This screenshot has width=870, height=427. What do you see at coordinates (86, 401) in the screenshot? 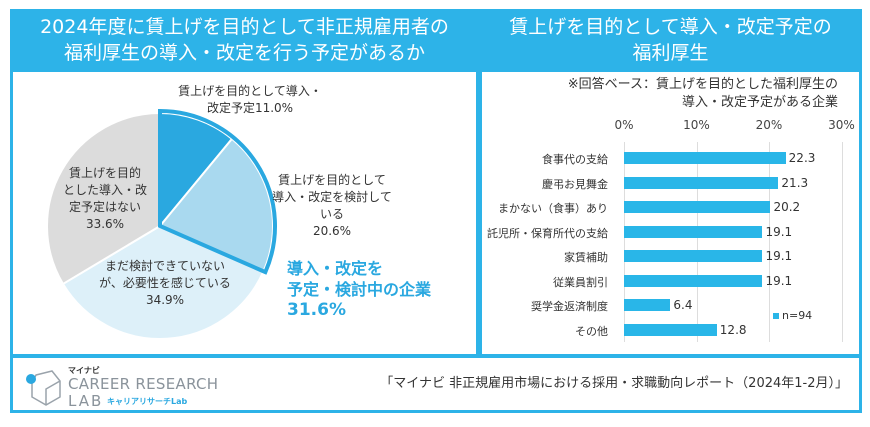
I see `logo-lab: LAB` at bounding box center [86, 401].